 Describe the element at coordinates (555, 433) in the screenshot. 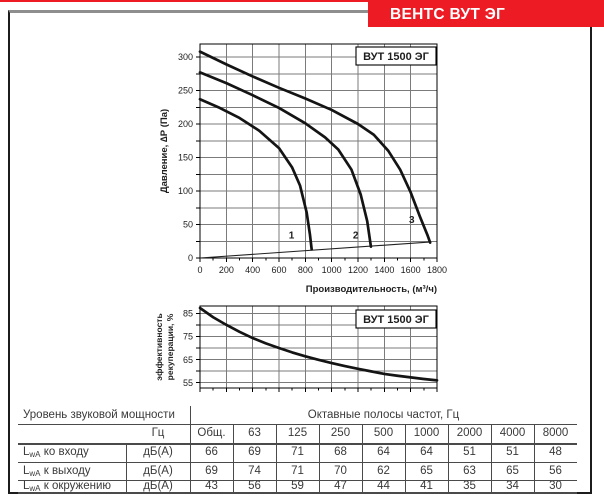

I see `table-col-header: 8000` at that location.